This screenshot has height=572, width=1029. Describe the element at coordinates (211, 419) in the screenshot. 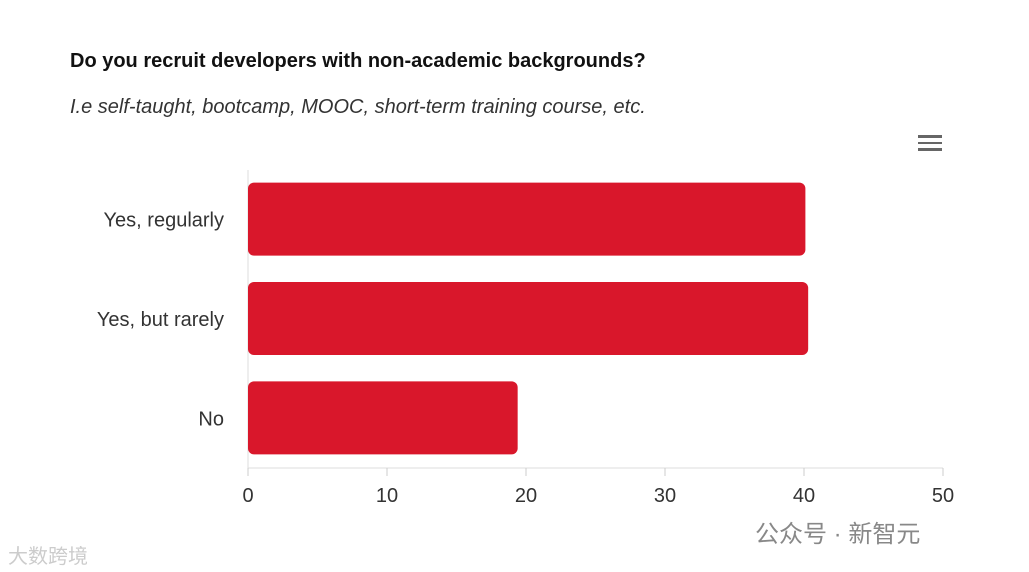

I see `category-label: No` at that location.